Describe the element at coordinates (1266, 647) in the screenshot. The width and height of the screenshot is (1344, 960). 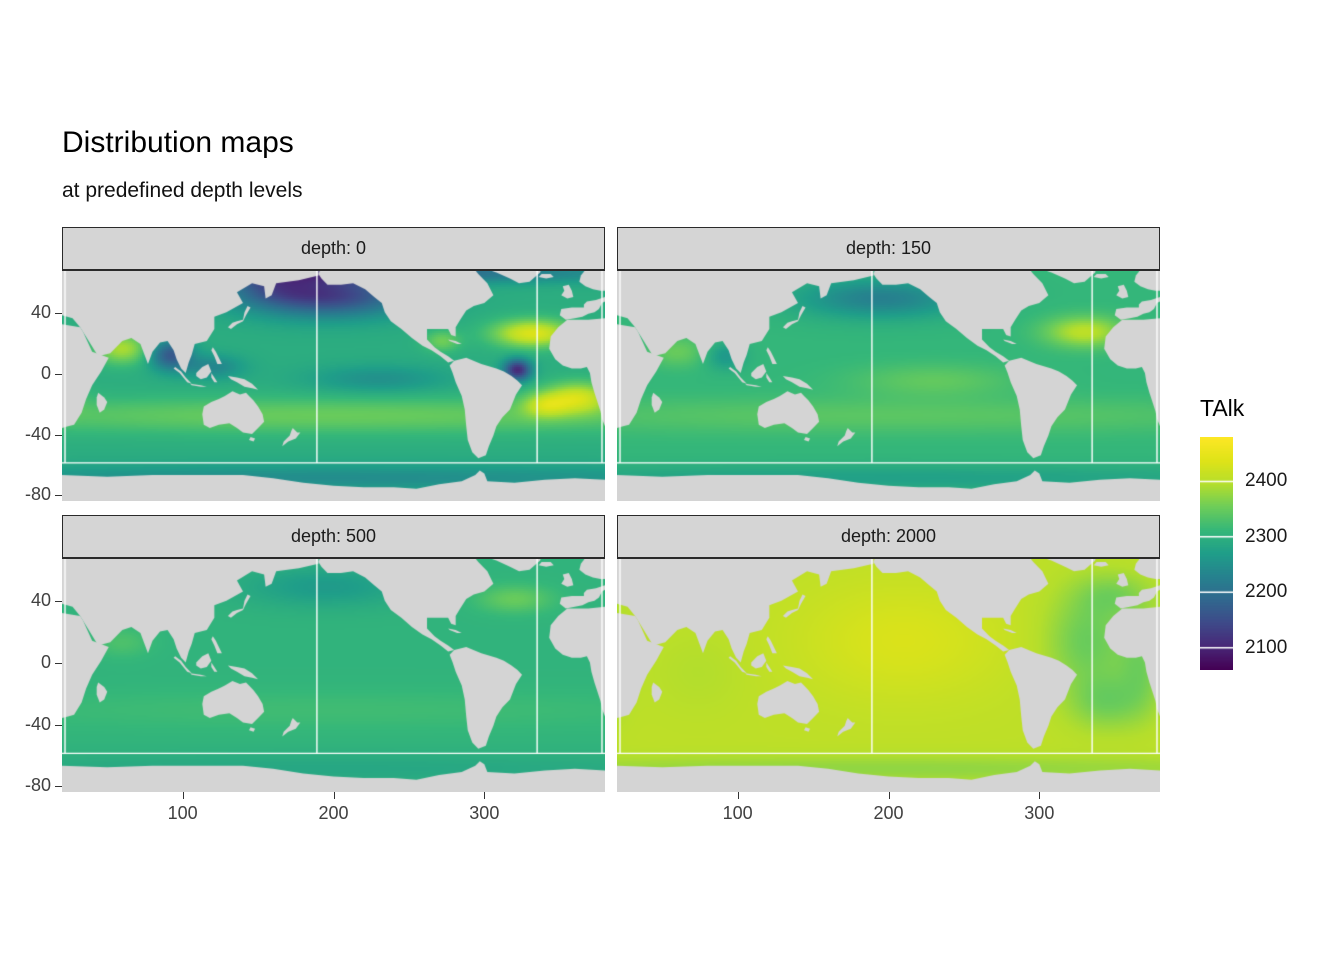
I see `legend-tick-label: 2100` at that location.